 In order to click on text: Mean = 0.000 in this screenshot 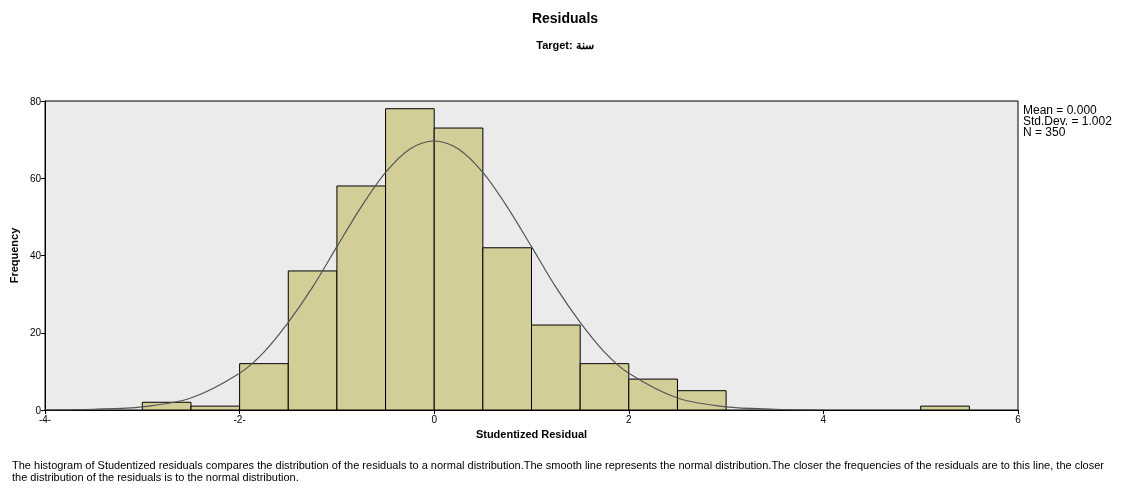, I will do `click(1060, 110)`.